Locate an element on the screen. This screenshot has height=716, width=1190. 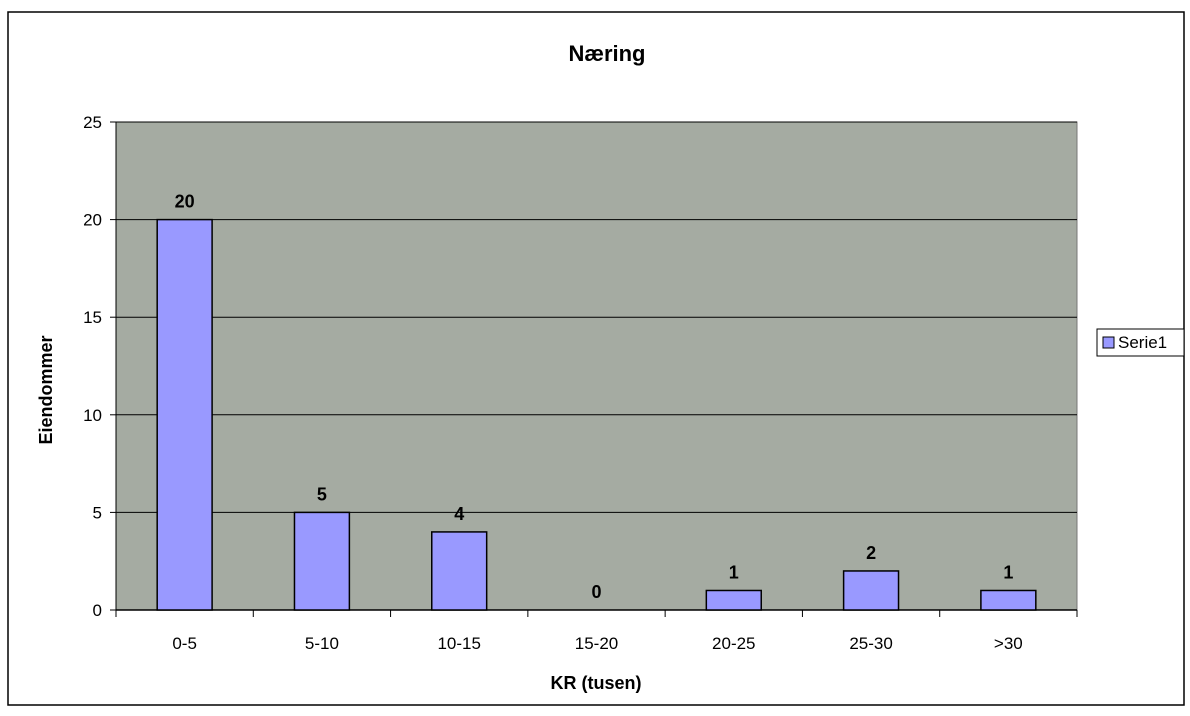
x-tick-label: 15-20 is located at coordinates (596, 643).